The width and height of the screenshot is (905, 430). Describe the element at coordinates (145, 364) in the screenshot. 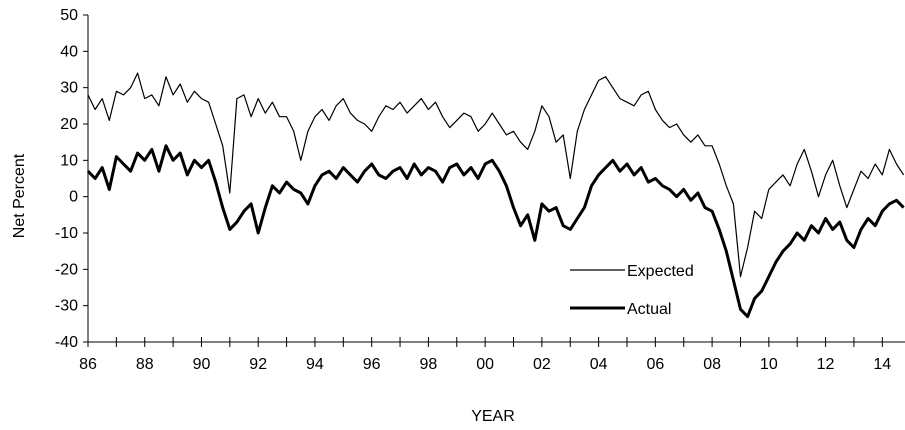

I see `x-tick-label: 88` at that location.